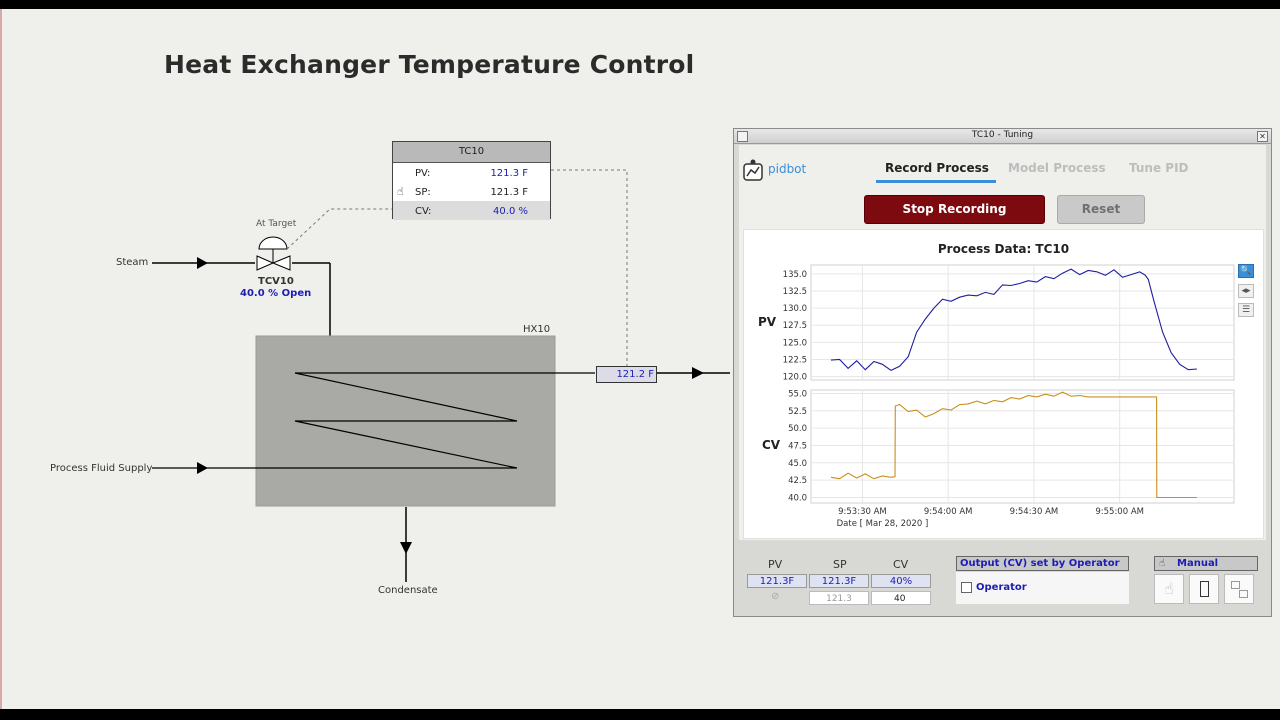  What do you see at coordinates (742, 136) in the screenshot?
I see `window-menu-icon` at bounding box center [742, 136].